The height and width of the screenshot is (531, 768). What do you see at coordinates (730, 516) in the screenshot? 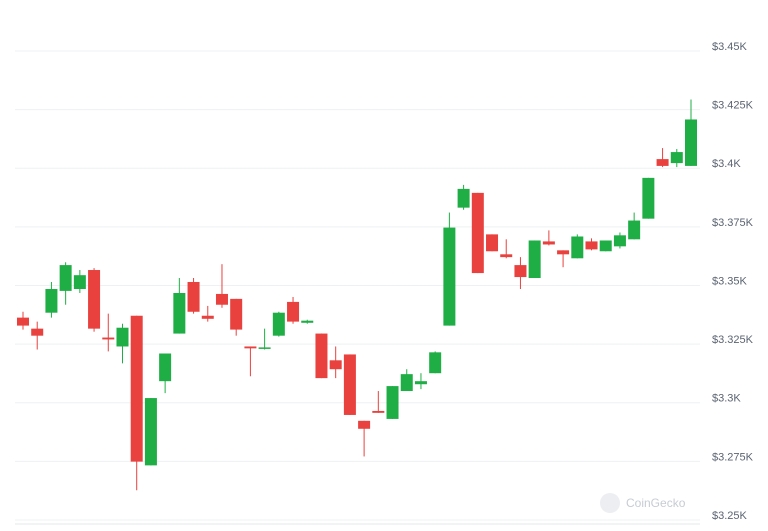
I see `y-tick-label: $3.25K` at bounding box center [730, 516].